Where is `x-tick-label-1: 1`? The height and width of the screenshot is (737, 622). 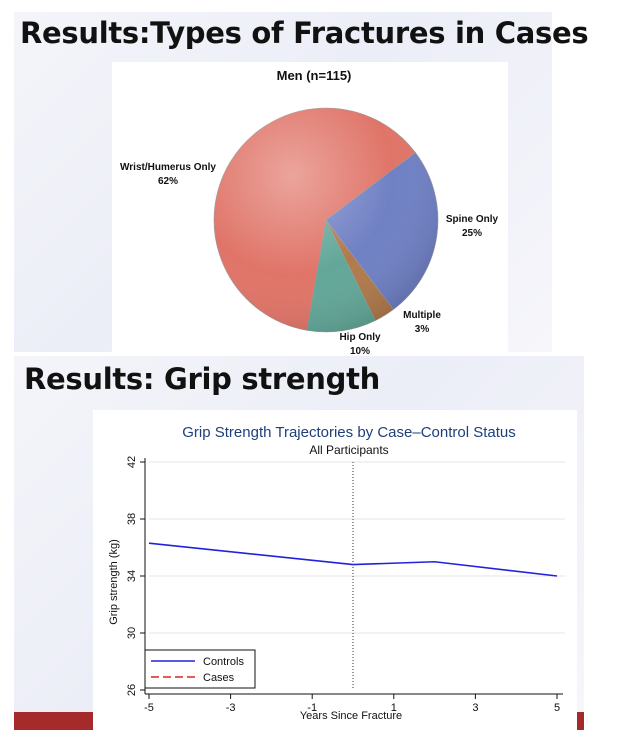 x-tick-label-1: 1 is located at coordinates (394, 708).